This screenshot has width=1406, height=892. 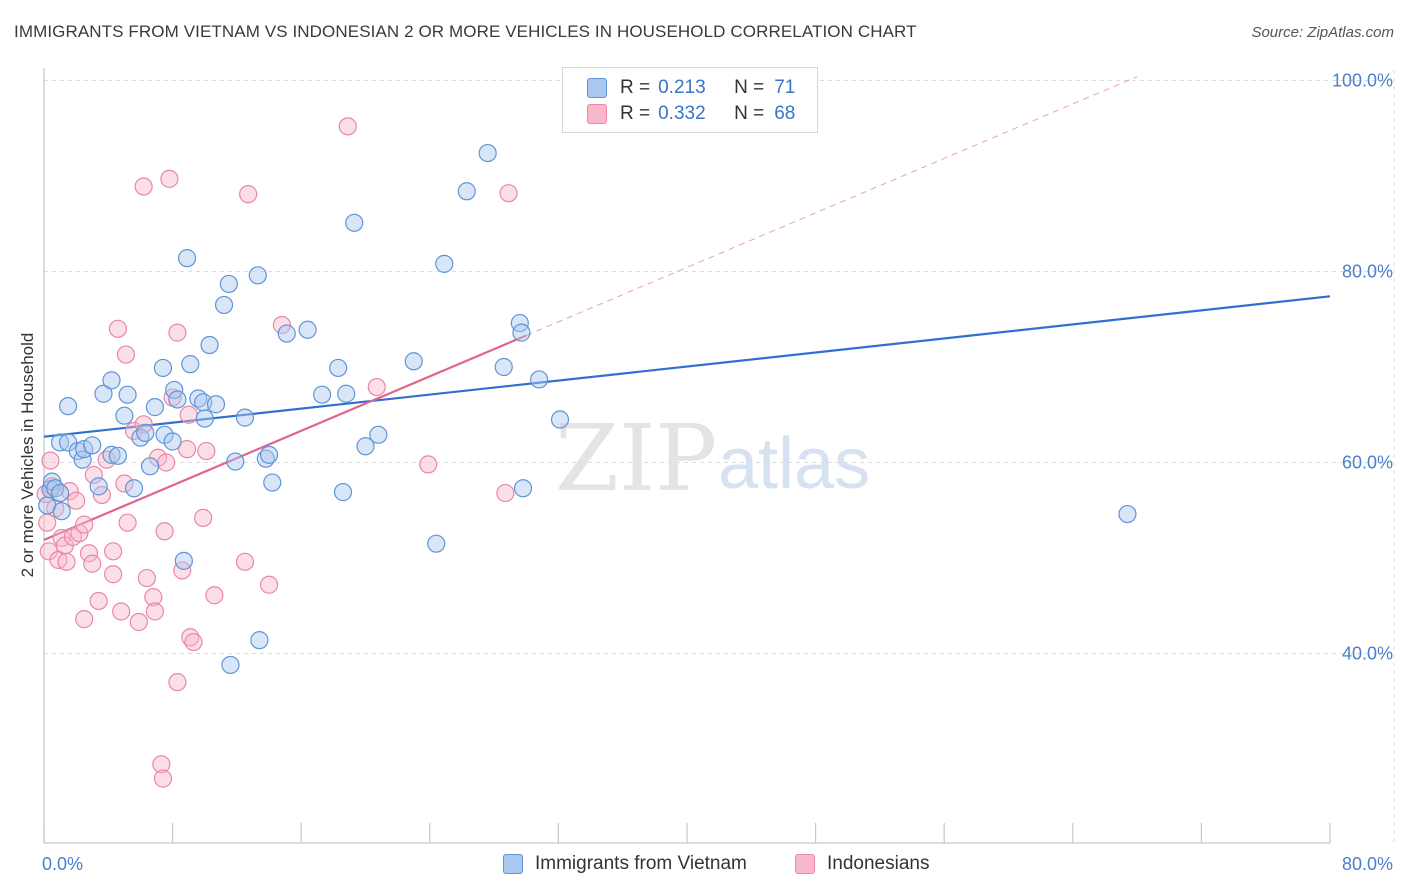 I want to click on x-tick-label: 80.0%, so click(x=1367, y=864).